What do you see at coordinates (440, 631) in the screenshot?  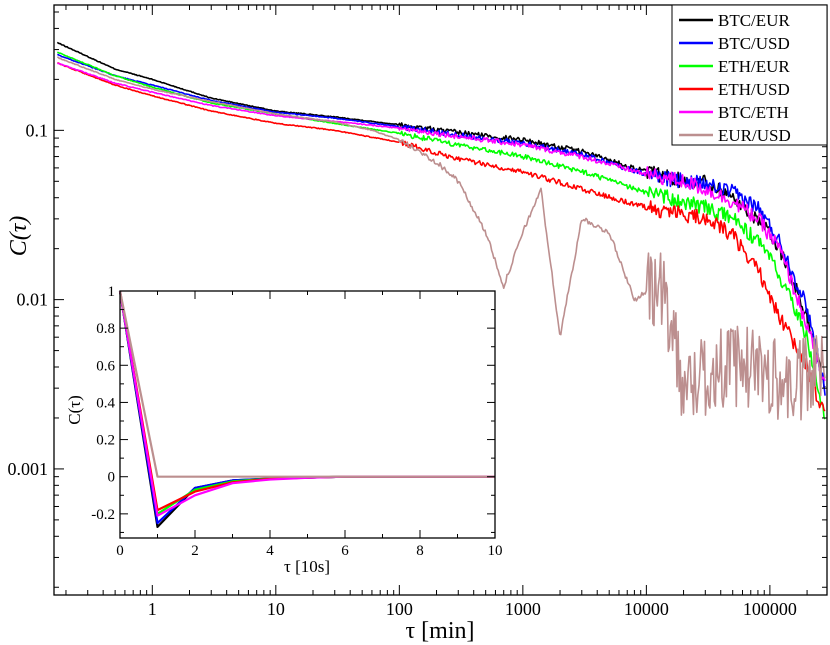 I see `main-x-axis-title: τ [min]` at bounding box center [440, 631].